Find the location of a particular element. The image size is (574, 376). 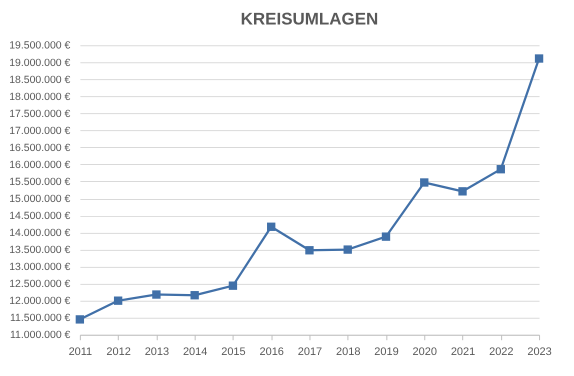

y-tick-label: 13.000.000 € is located at coordinates (40, 268).